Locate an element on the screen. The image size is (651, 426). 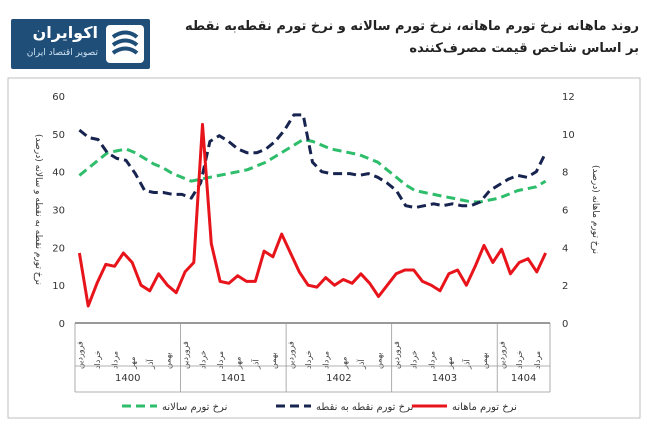
y-right-tick-label: 10 is located at coordinates (568, 135).